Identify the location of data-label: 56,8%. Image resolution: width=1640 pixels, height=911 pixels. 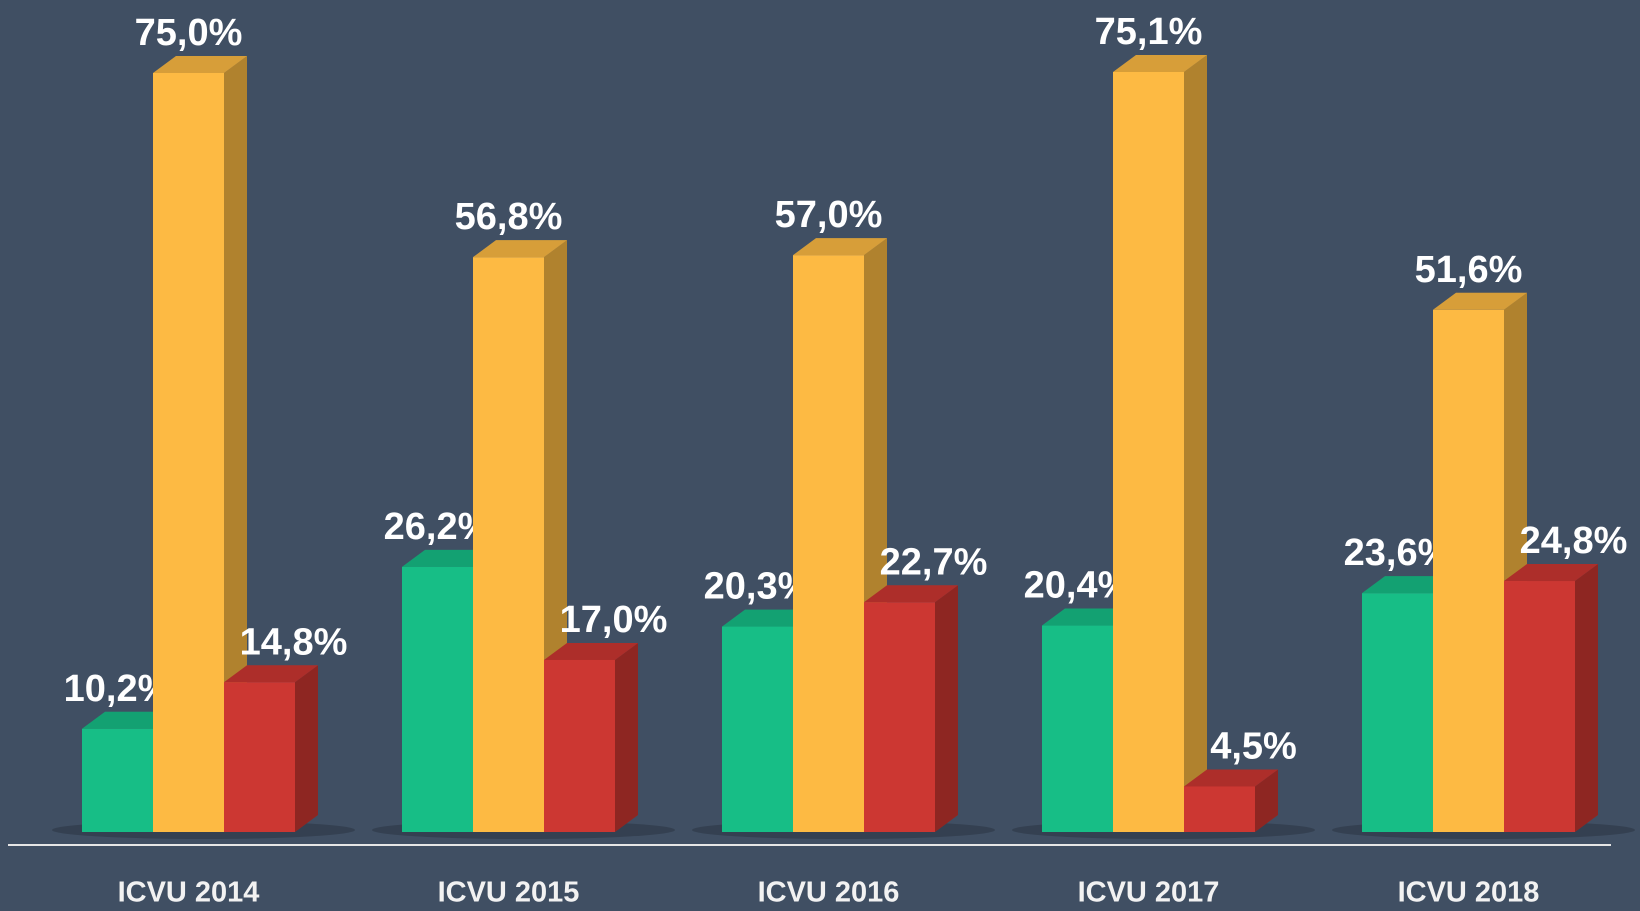
(509, 217).